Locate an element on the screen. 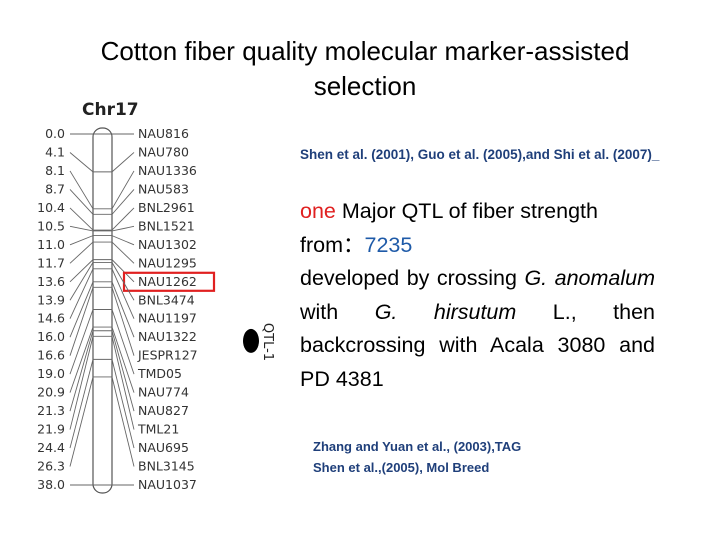 This screenshot has width=720, height=540. marker-name: NAU827 is located at coordinates (163, 410).